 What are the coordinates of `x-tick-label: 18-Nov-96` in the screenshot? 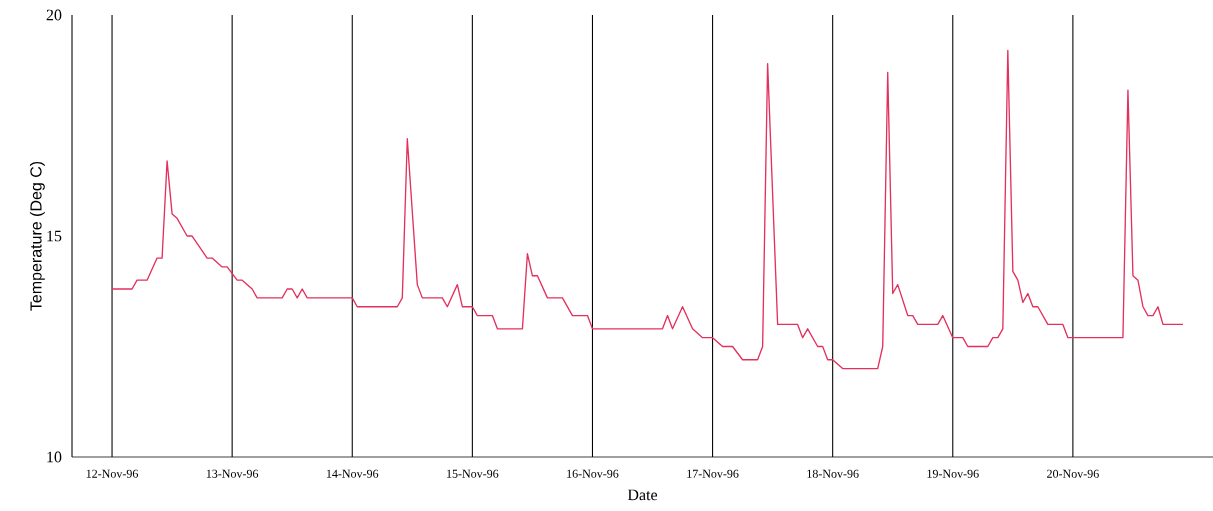 It's located at (833, 473).